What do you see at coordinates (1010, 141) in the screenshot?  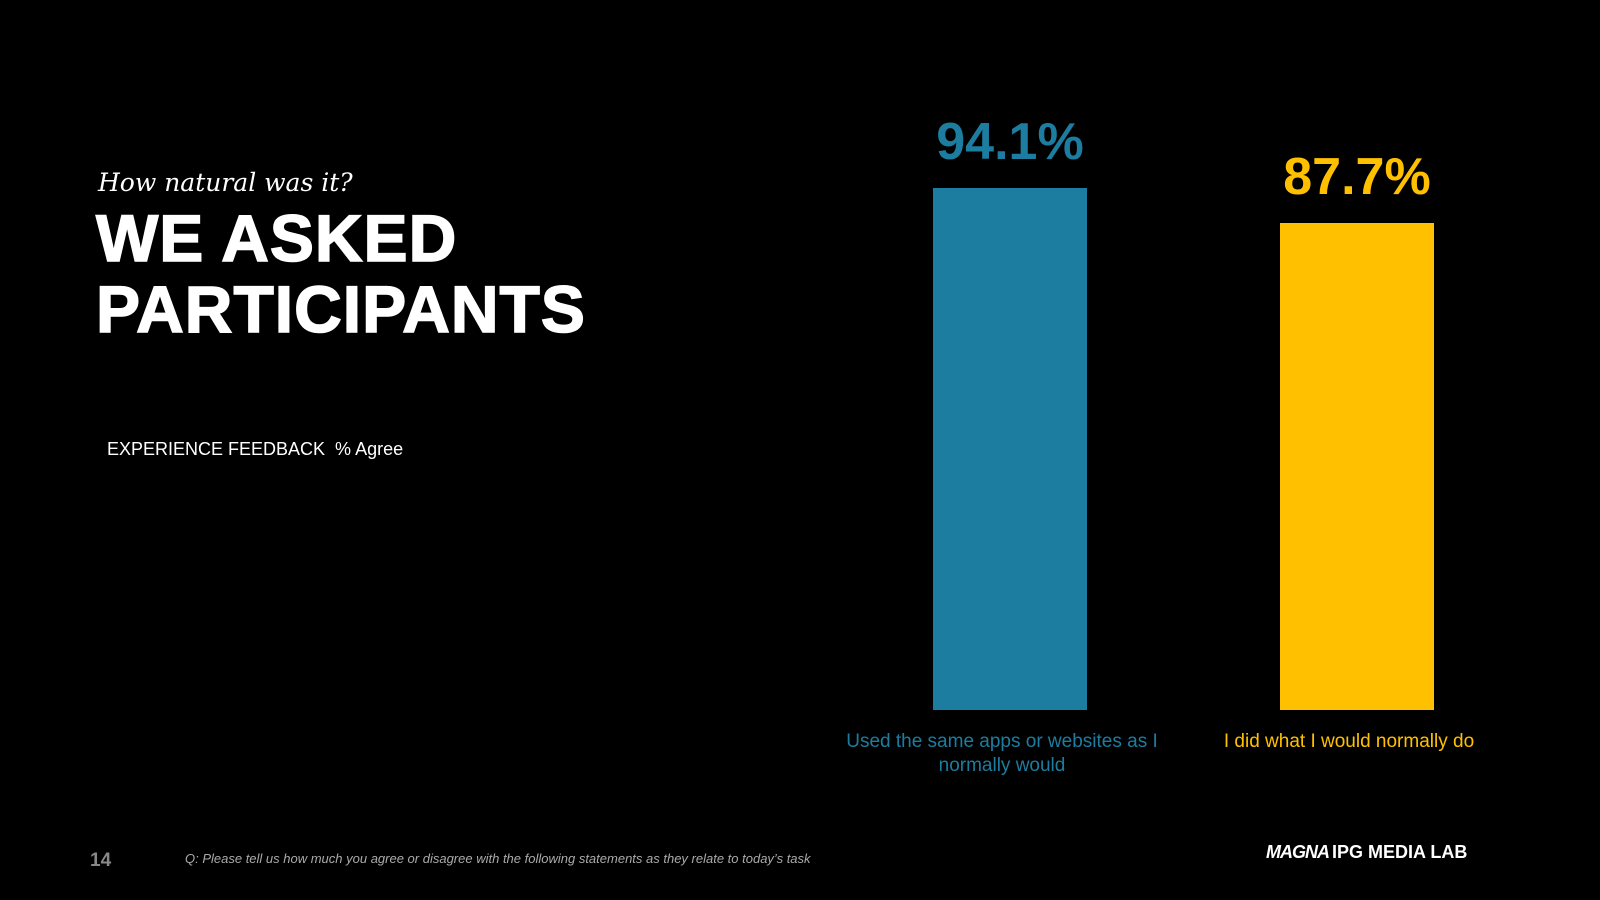 I see `value-label: 94.1%` at bounding box center [1010, 141].